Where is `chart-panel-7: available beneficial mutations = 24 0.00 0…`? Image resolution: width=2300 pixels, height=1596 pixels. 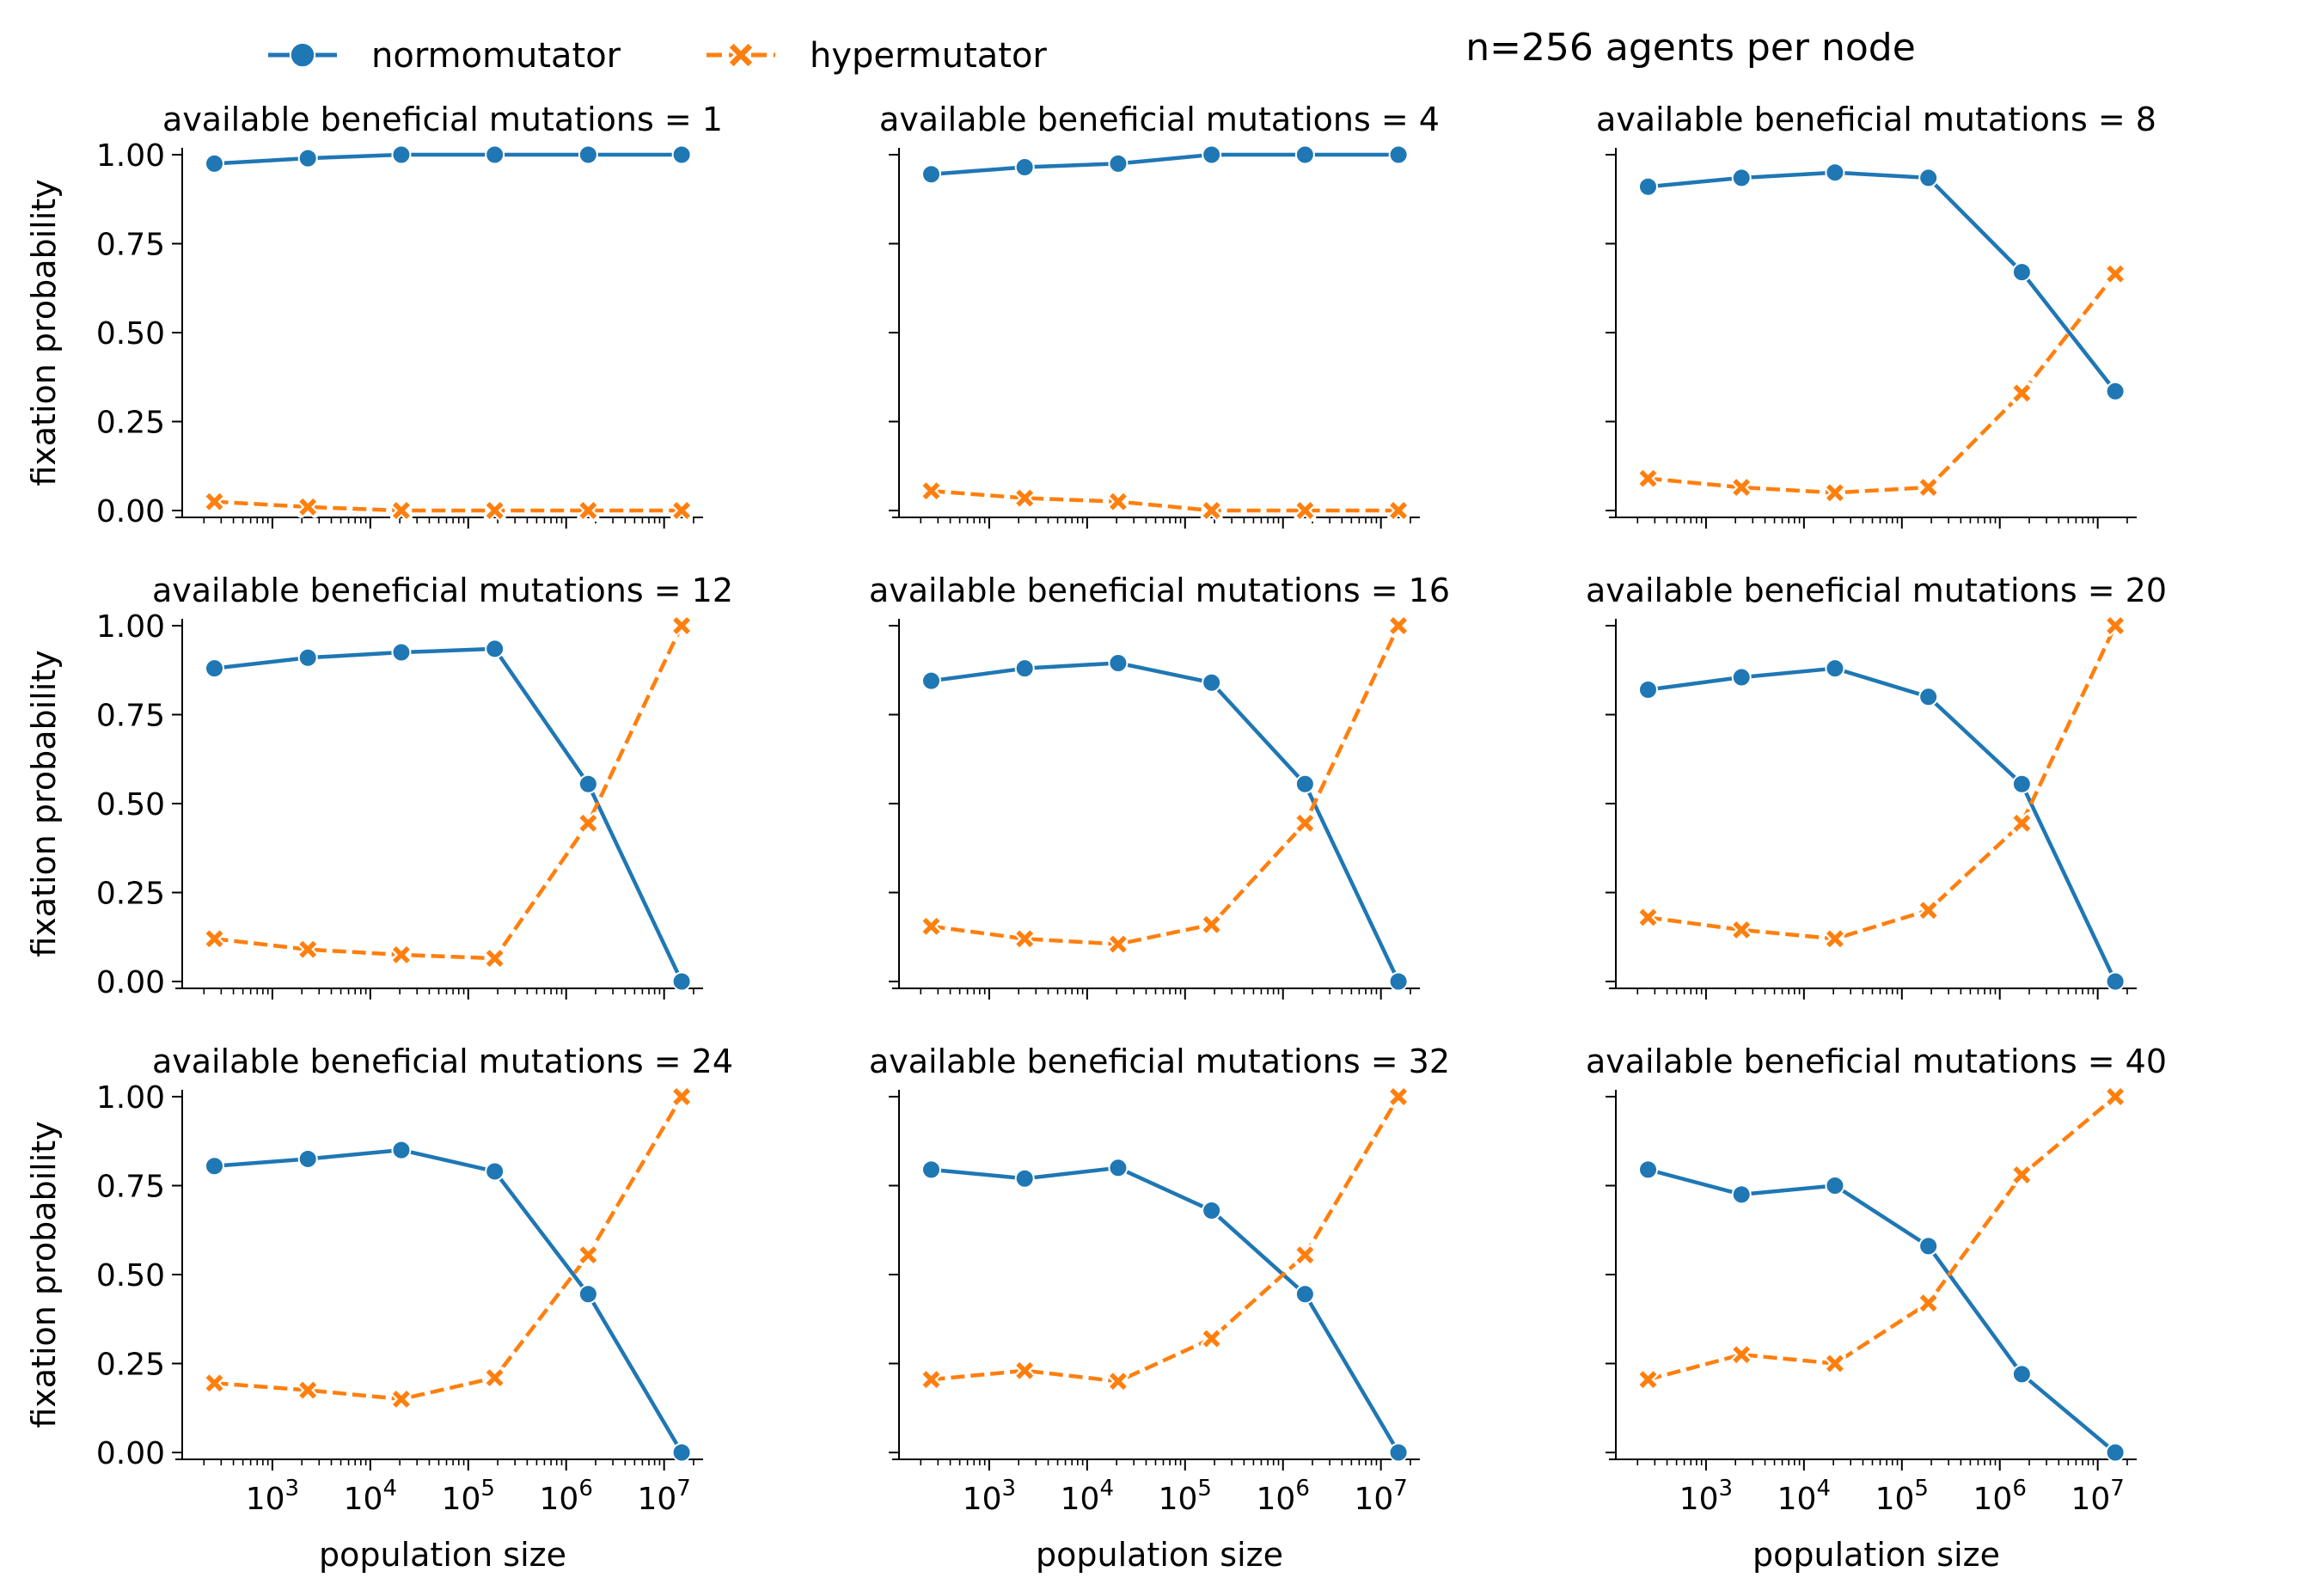 chart-panel-7: available beneficial mutations = 24 0.00 0… is located at coordinates (379, 1308).